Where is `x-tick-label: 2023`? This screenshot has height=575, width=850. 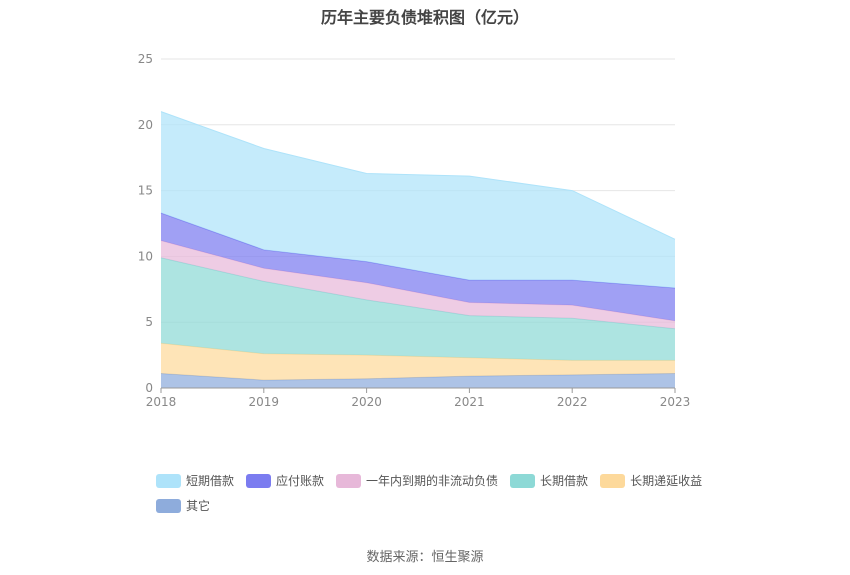
x-tick-label: 2023 is located at coordinates (675, 402).